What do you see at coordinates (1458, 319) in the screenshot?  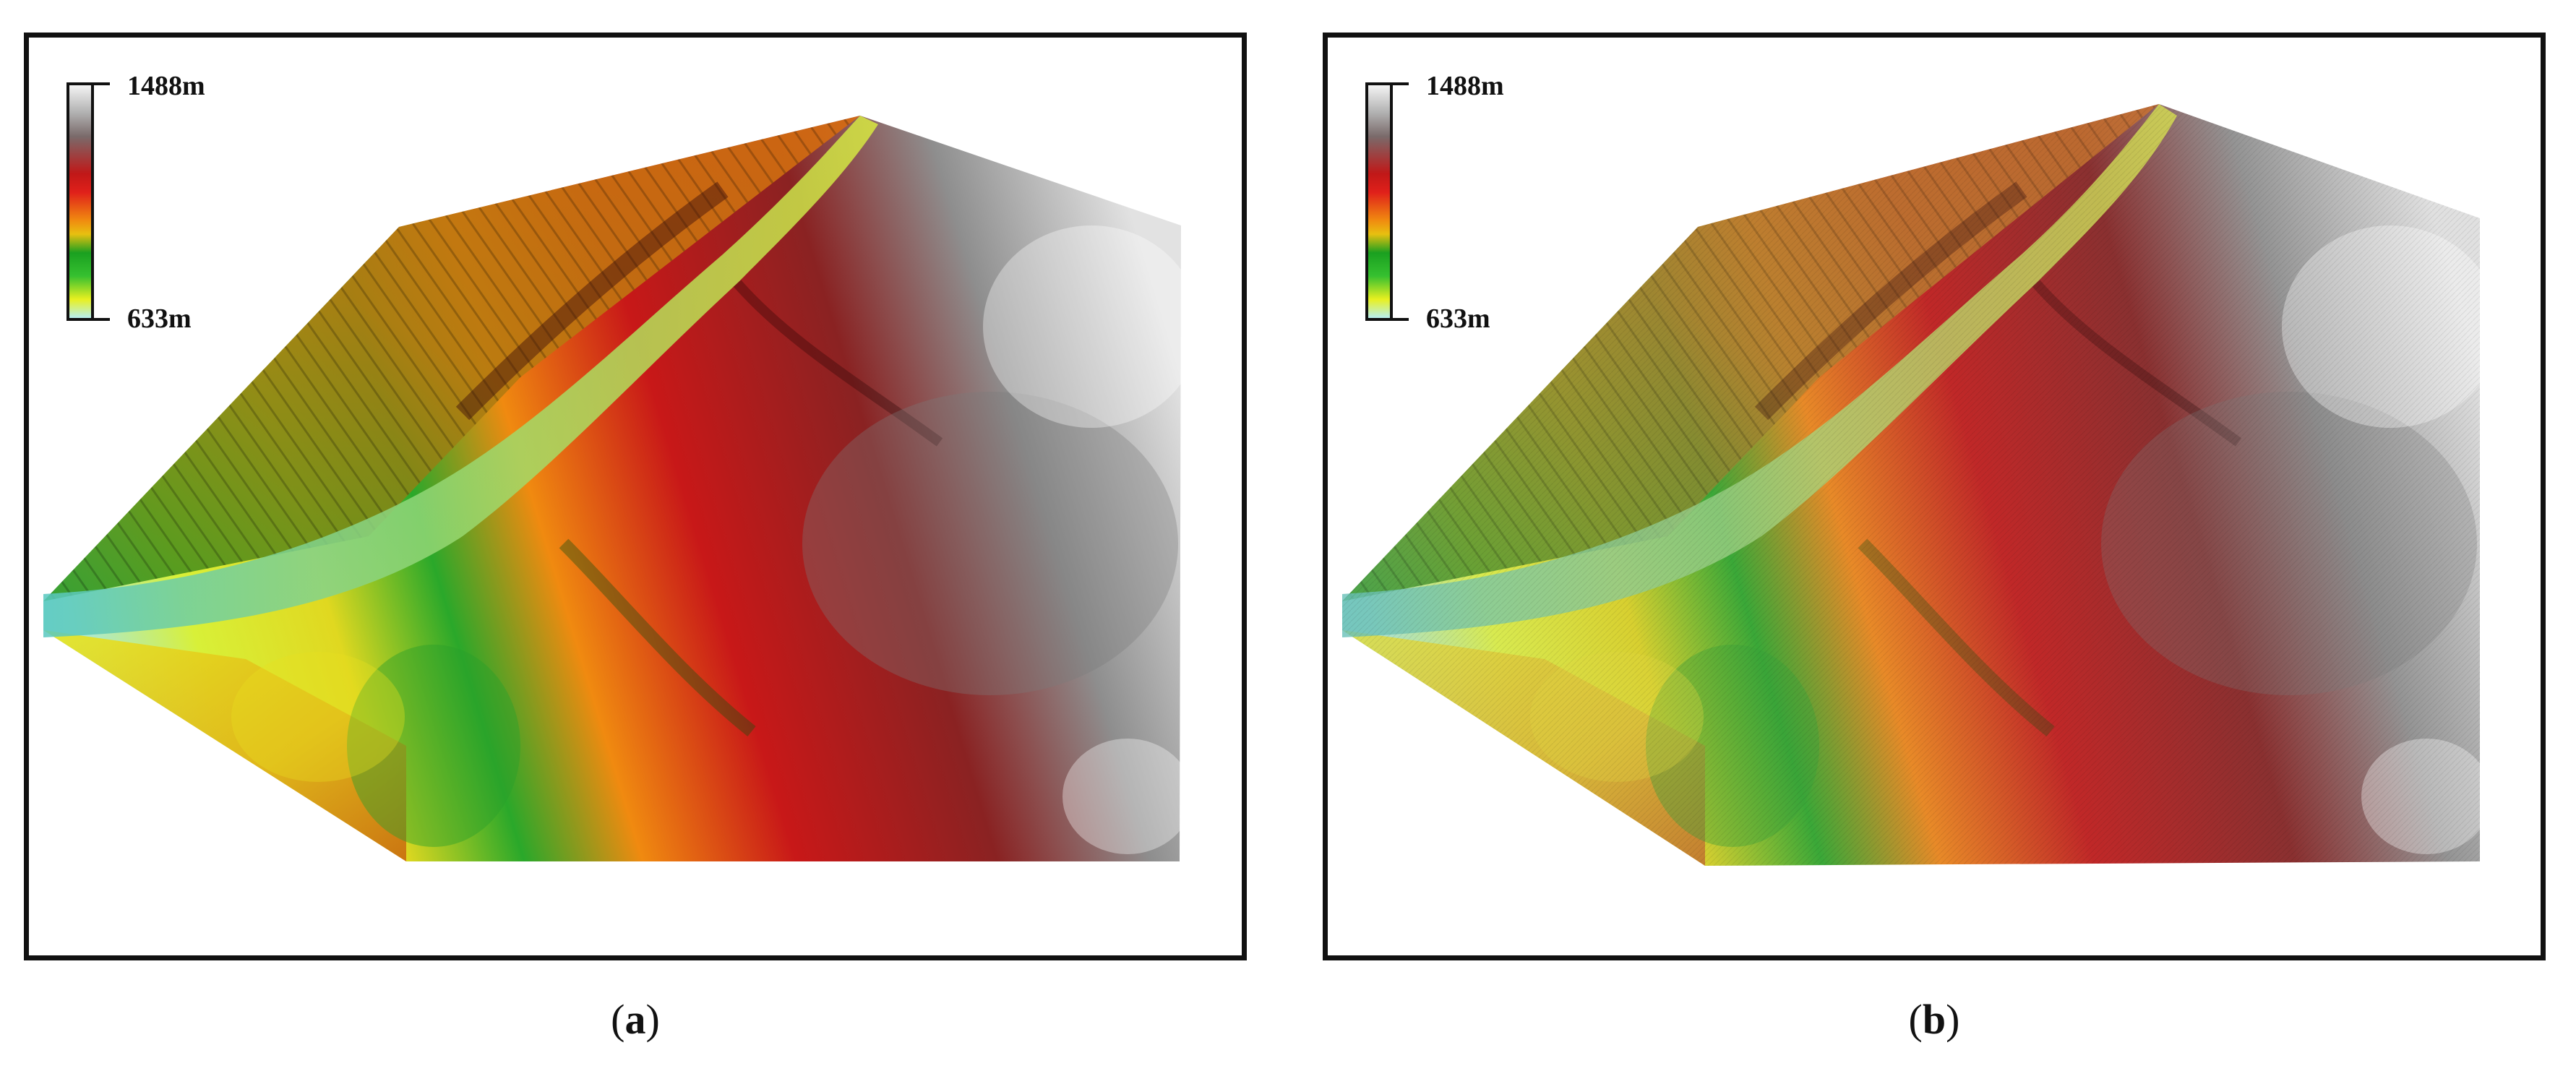 I see `legend-min-label-b: 633m` at bounding box center [1458, 319].